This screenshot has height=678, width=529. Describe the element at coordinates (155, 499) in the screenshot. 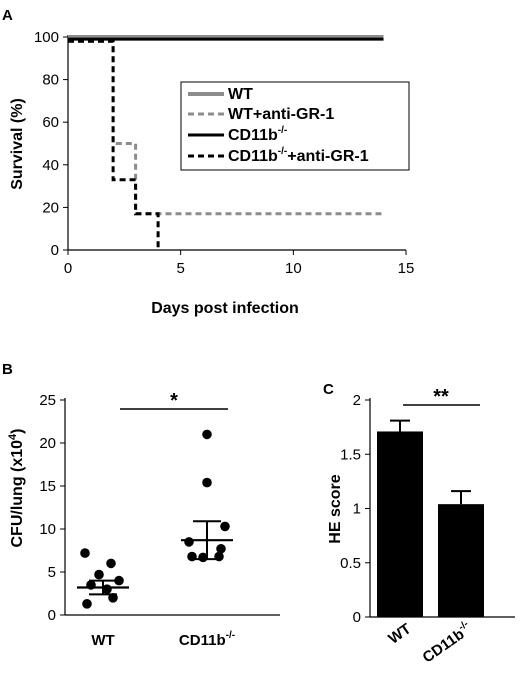

I see `panel-b-data: *` at that location.